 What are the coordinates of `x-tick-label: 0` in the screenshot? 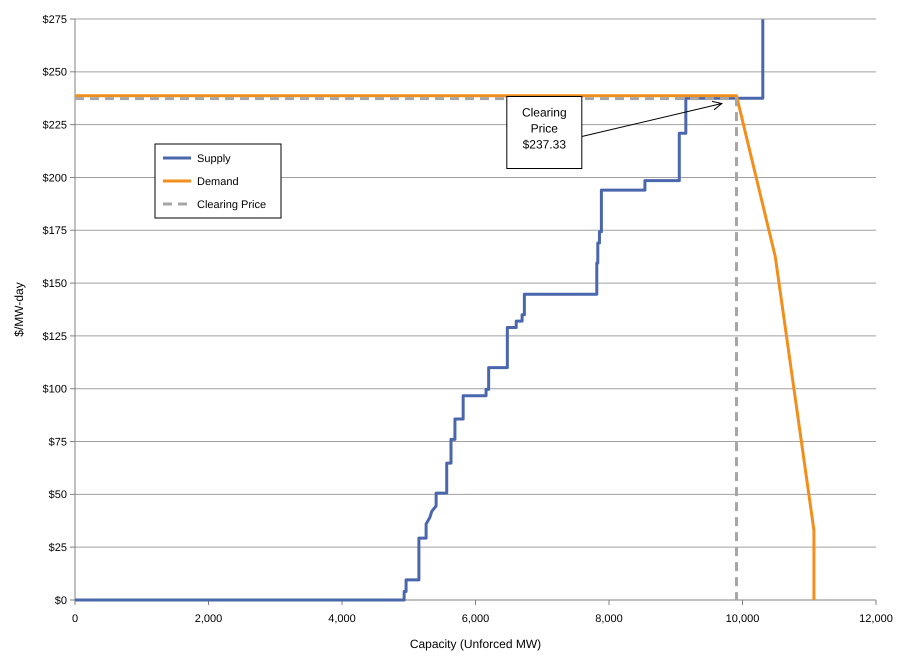 It's located at (75, 619).